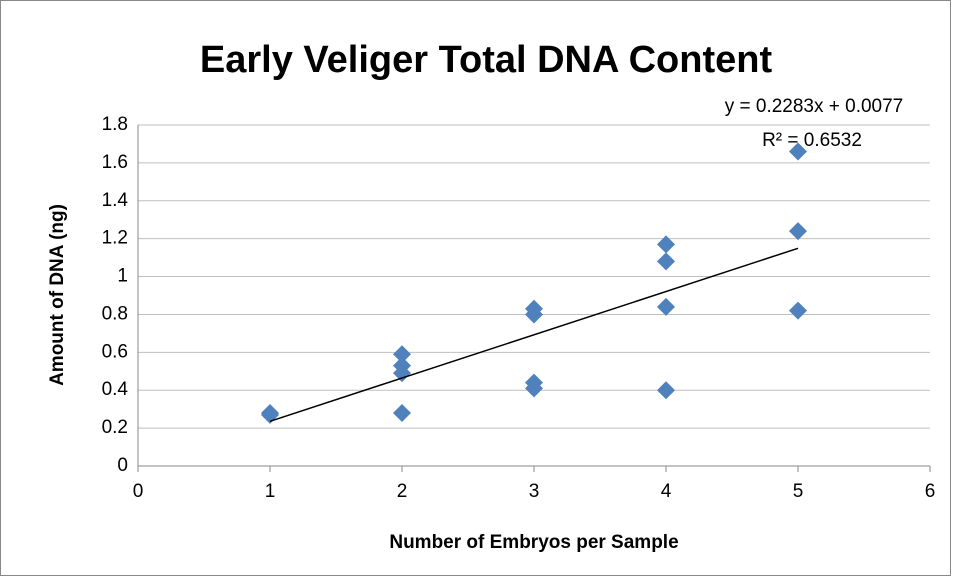  I want to click on chart-title: Early Veliger Total DNA Content, so click(486, 60).